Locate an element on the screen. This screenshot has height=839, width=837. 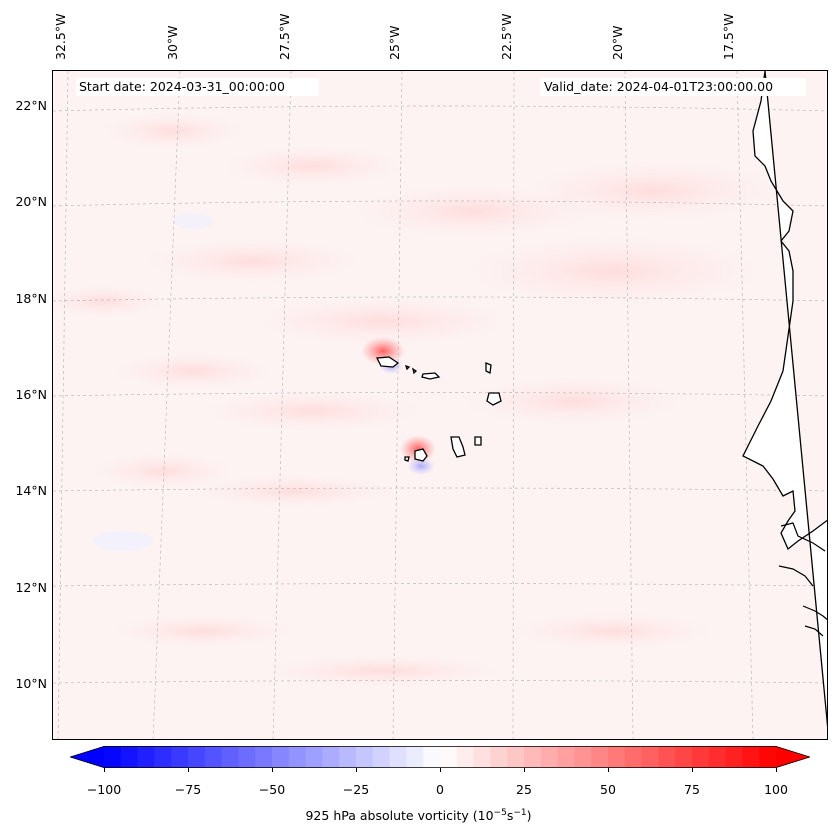
colorbar-tick-label: −25 is located at coordinates (356, 789).